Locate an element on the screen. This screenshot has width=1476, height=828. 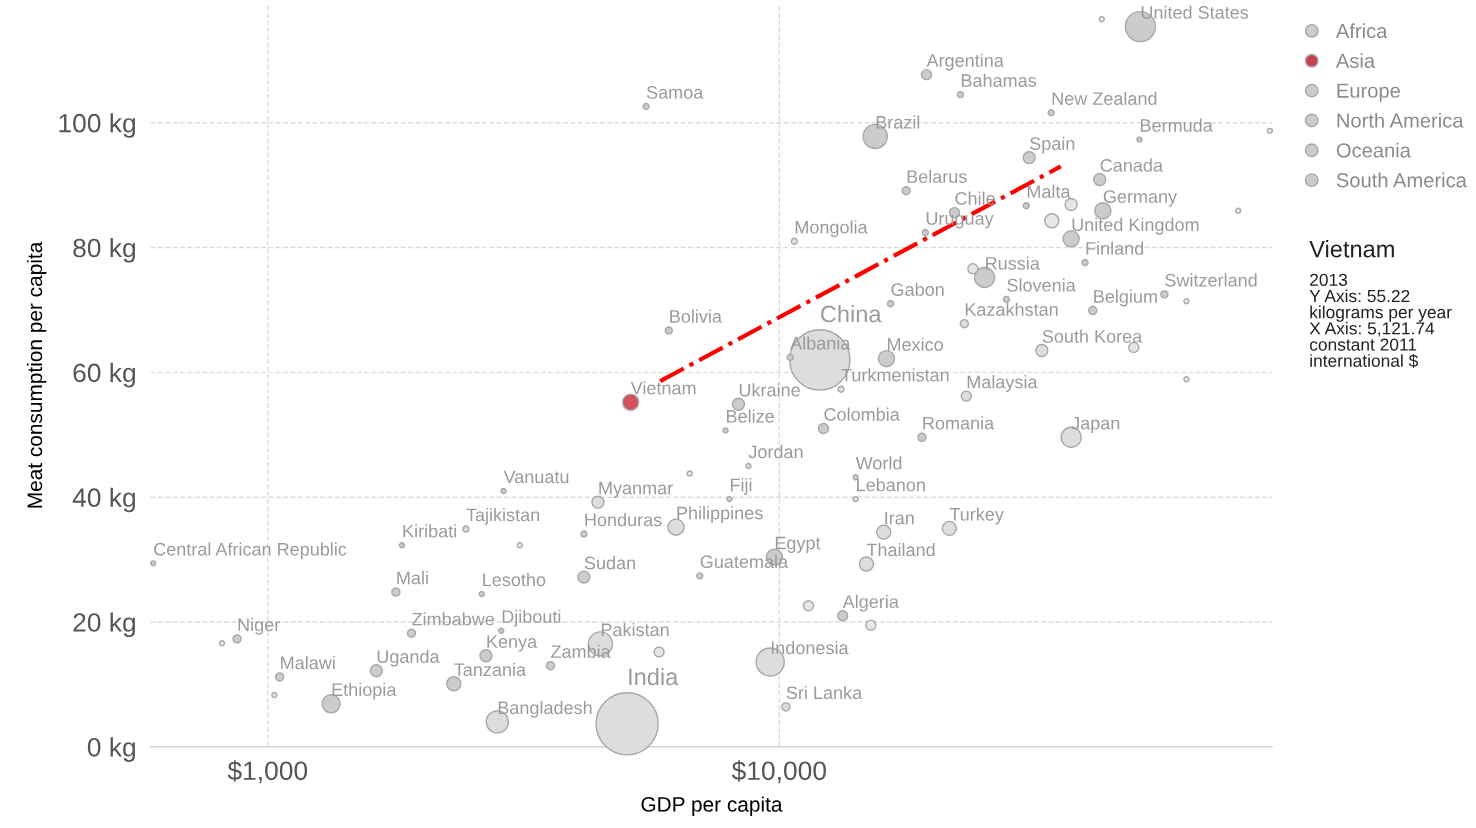
legend-label: Asia is located at coordinates (1355, 60).